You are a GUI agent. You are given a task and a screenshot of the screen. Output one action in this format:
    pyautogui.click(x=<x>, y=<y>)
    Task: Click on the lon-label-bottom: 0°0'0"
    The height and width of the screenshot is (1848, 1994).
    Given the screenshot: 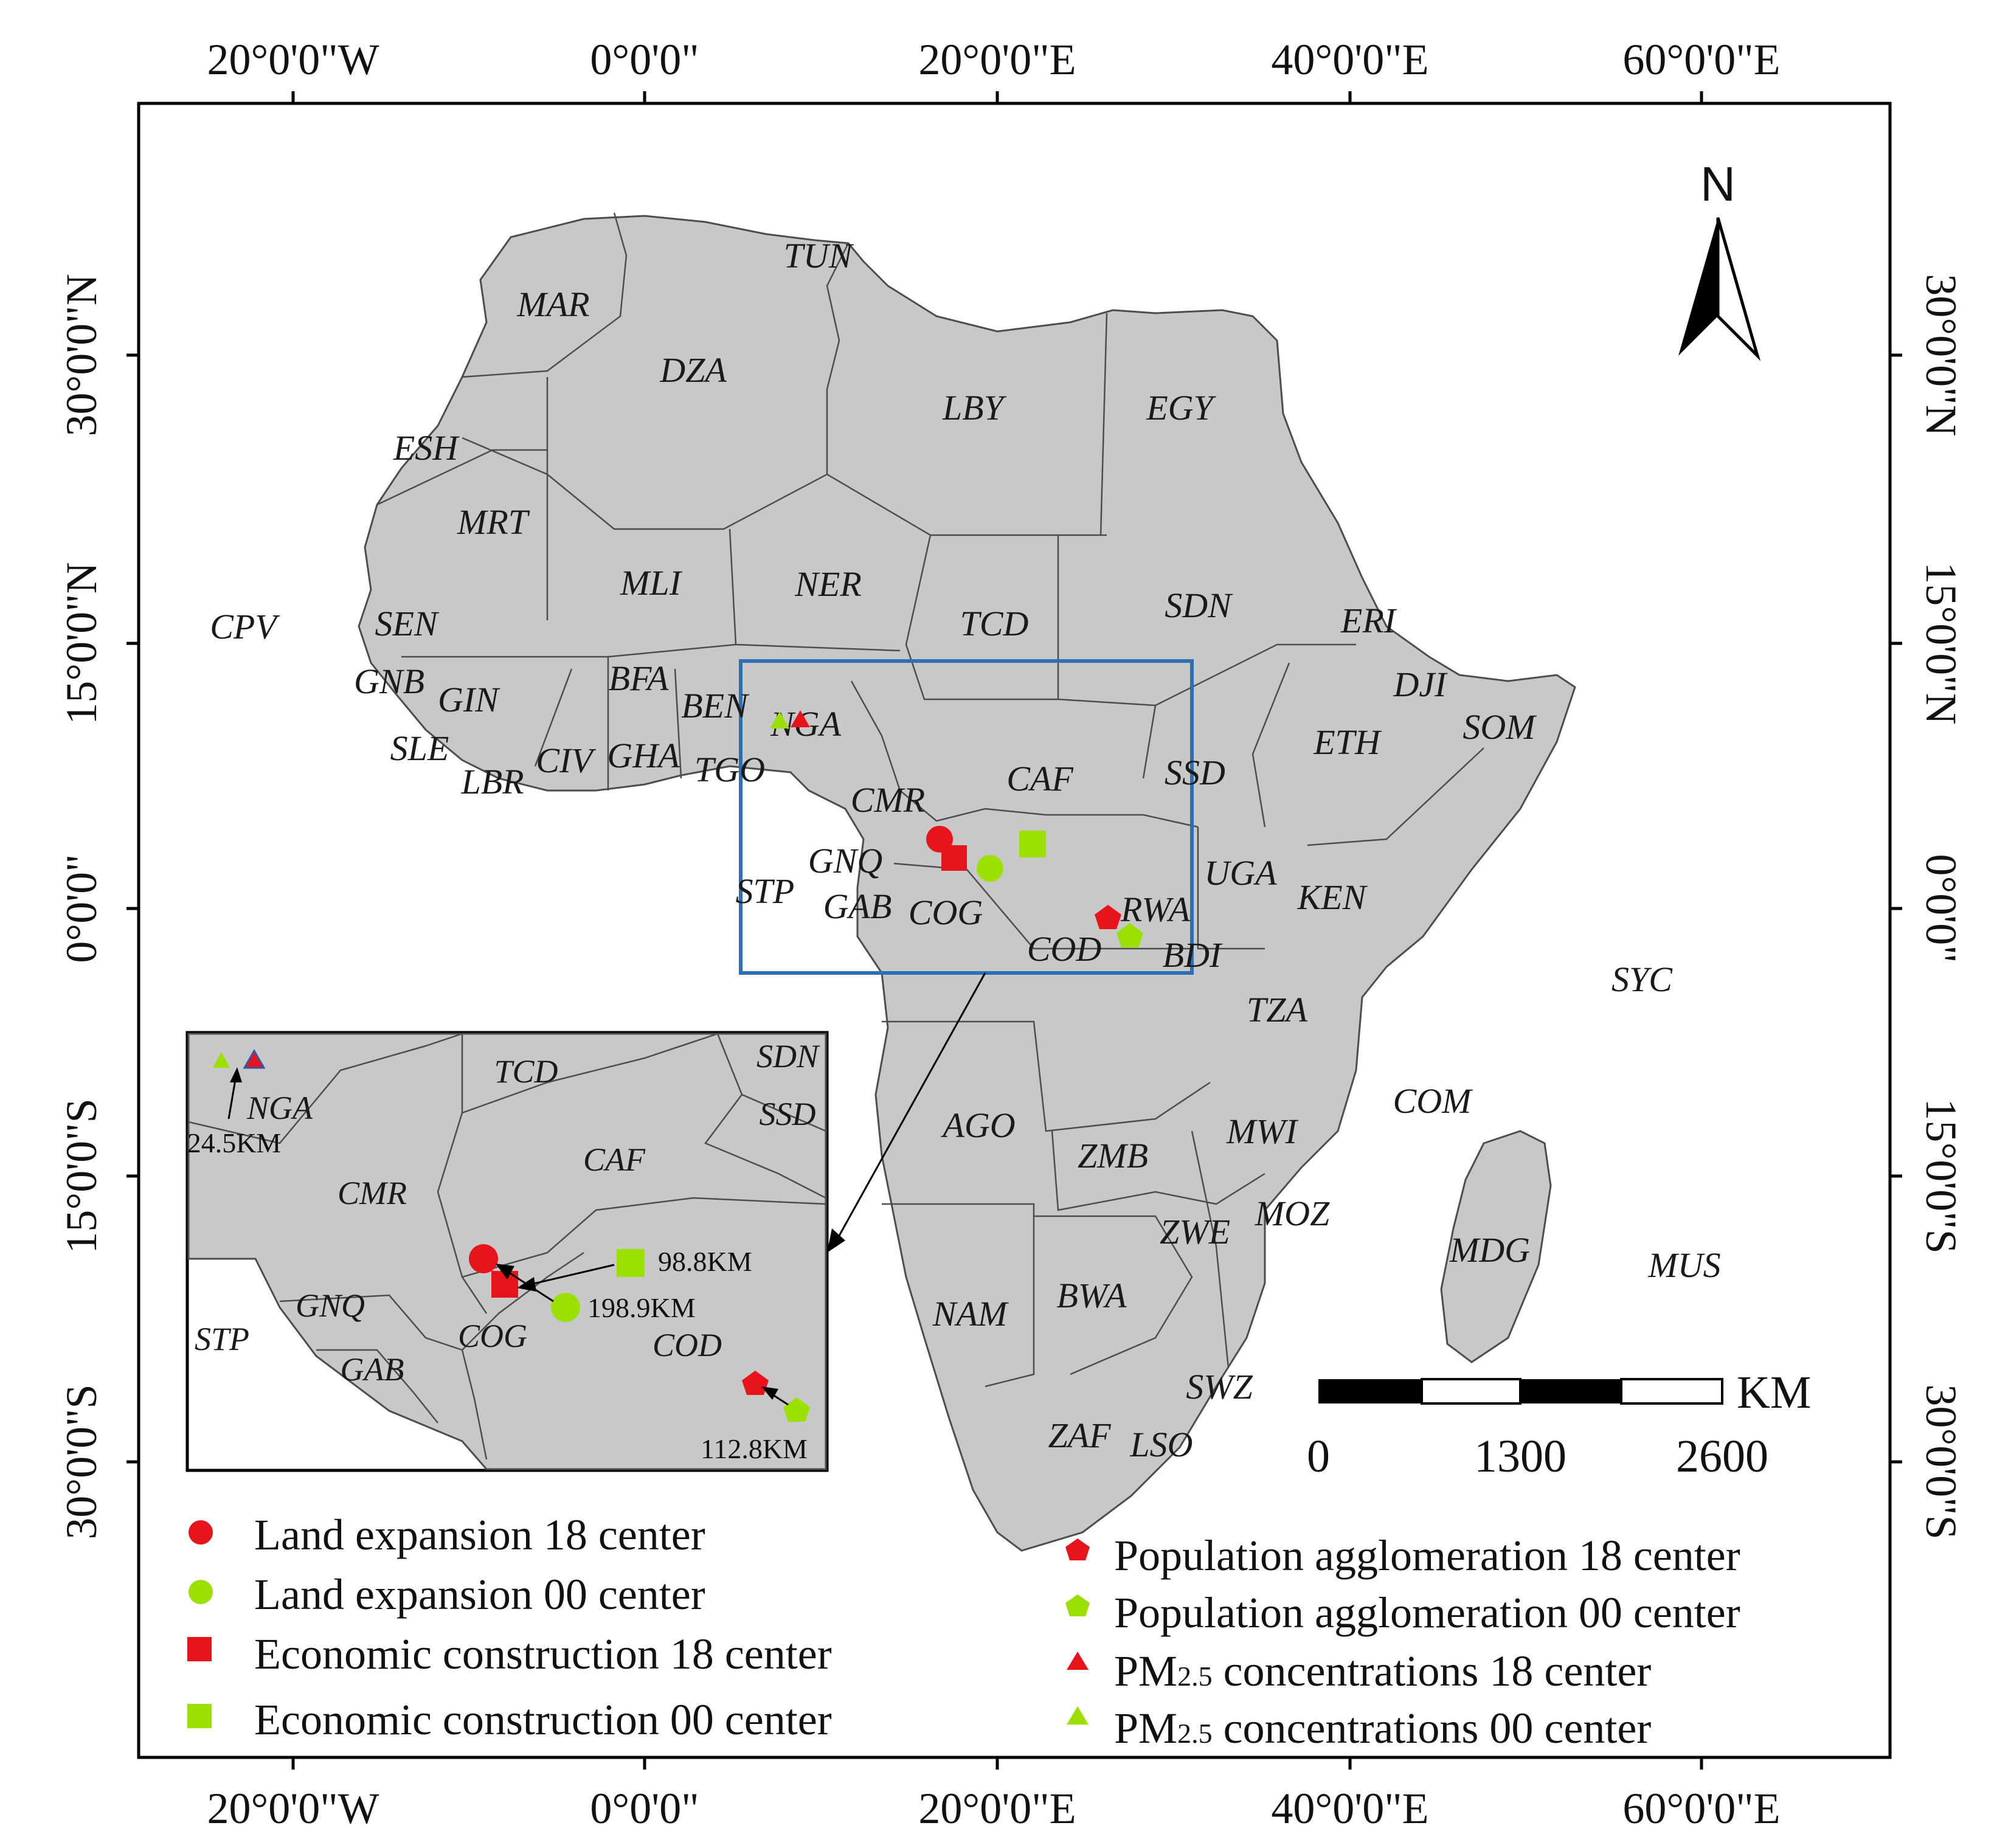 What is the action you would take?
    pyautogui.click(x=644, y=1808)
    